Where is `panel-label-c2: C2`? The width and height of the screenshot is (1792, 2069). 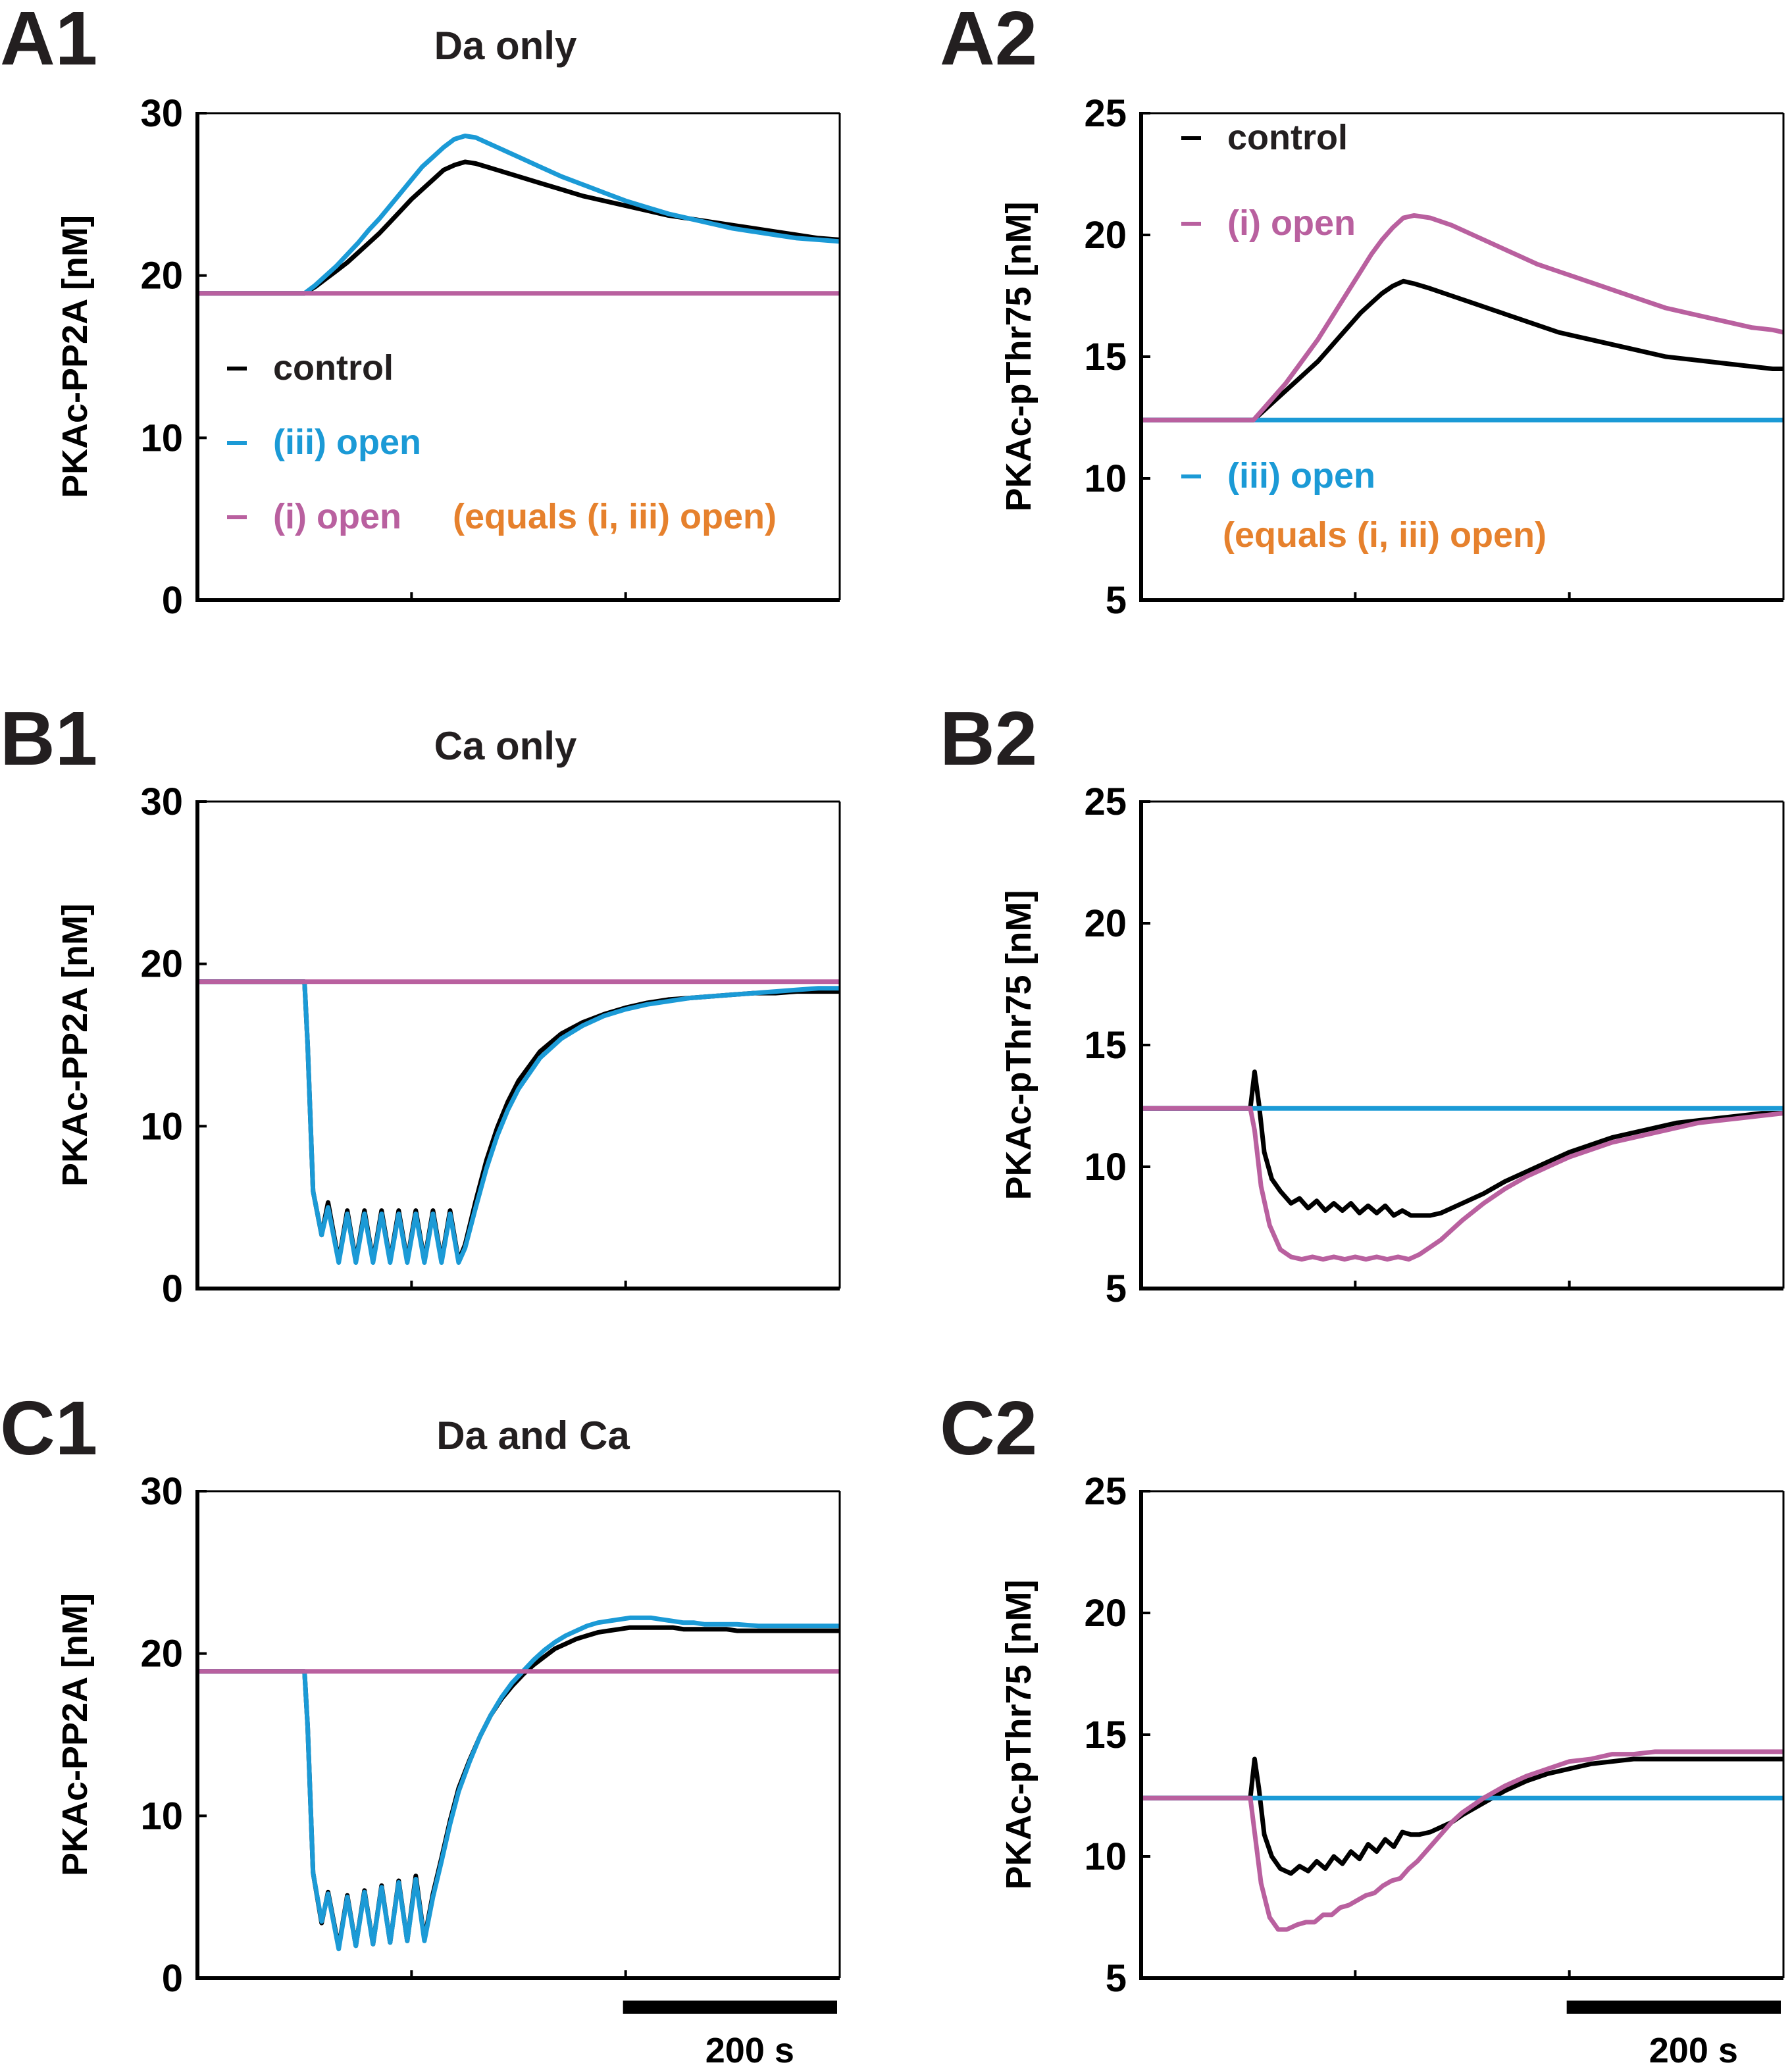 panel-label-c2: C2 is located at coordinates (988, 1428).